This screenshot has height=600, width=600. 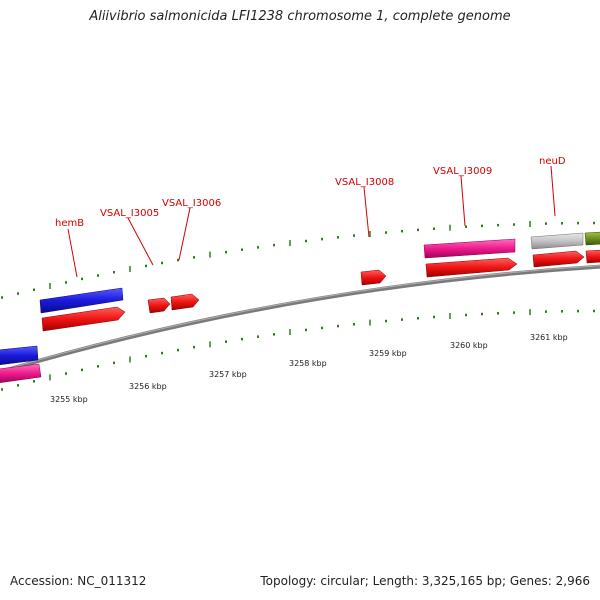 I want to click on scale-label-3261: 3261 kbp, so click(x=549, y=337).